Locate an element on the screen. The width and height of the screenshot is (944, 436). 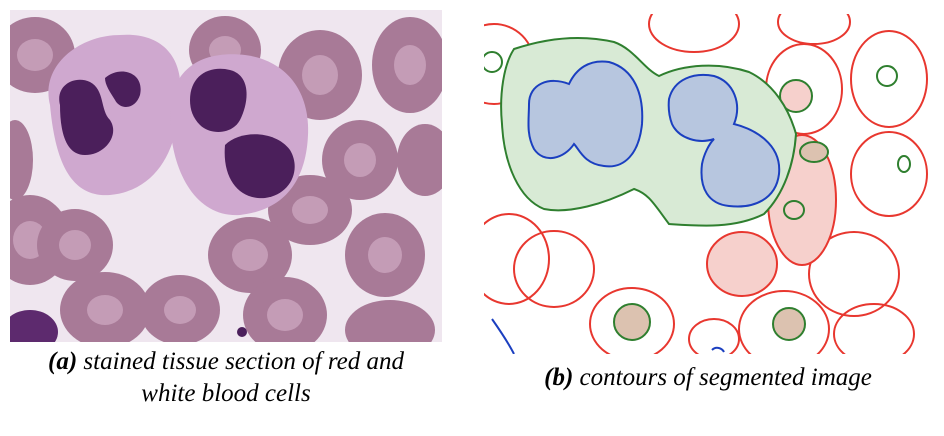
caption-panel-b: (b) contours of segmented image is located at coordinates (708, 378).